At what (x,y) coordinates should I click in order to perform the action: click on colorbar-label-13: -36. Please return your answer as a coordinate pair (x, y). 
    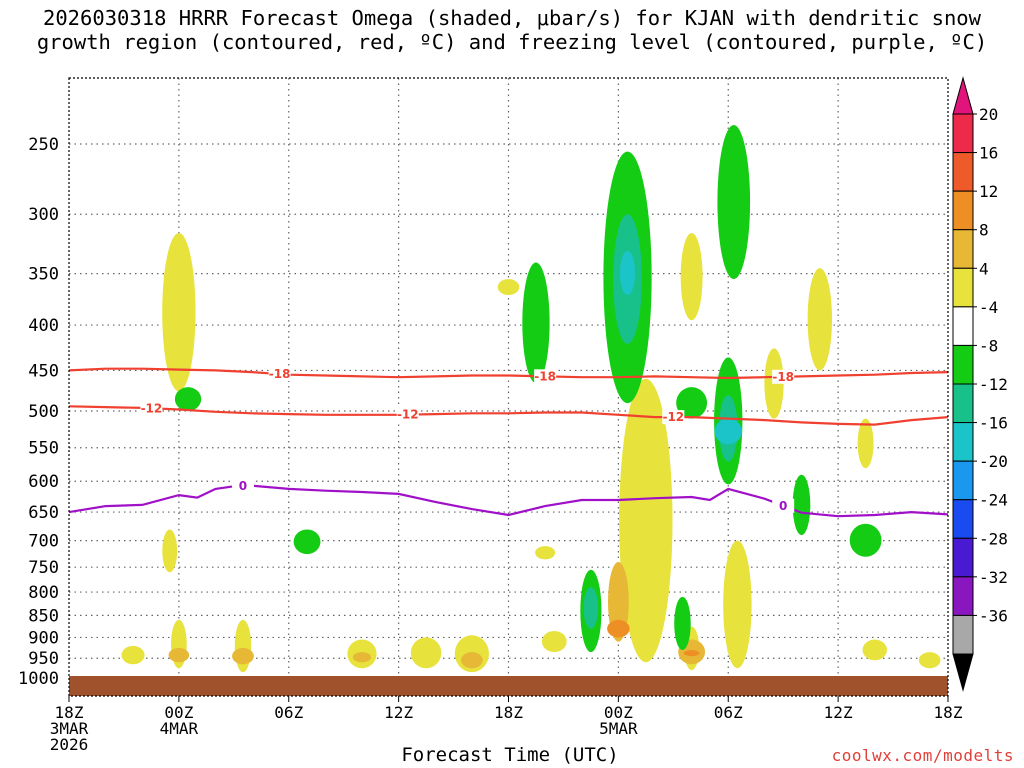
    Looking at the image, I should click on (993, 615).